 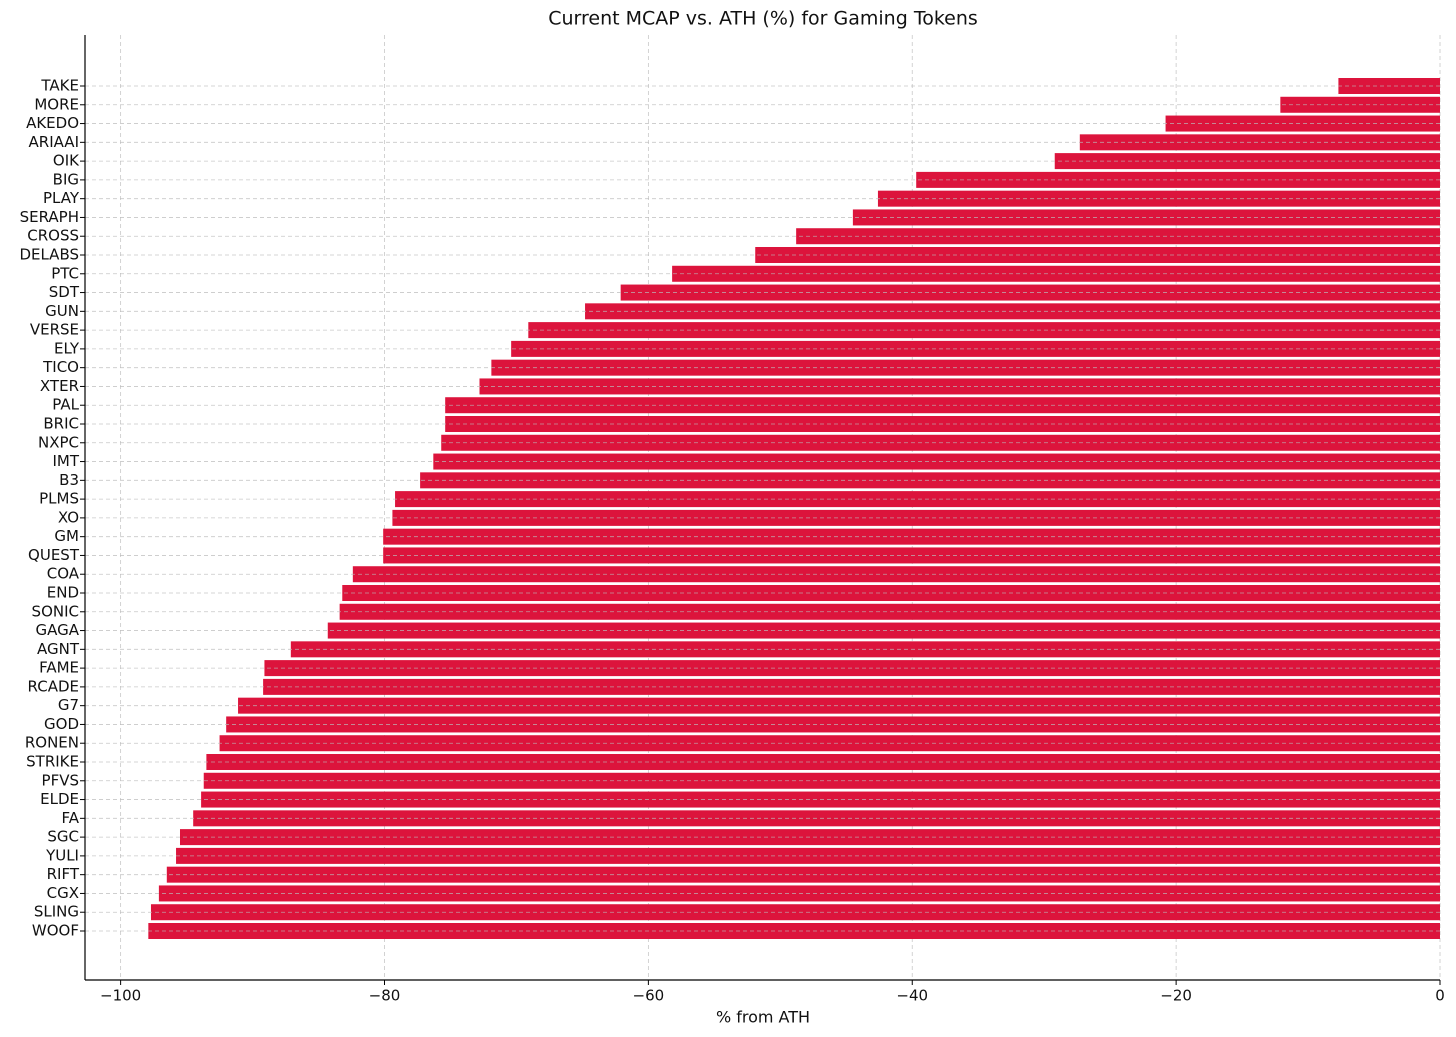 What do you see at coordinates (912, 996) in the screenshot?
I see `x-tick-label: −40` at bounding box center [912, 996].